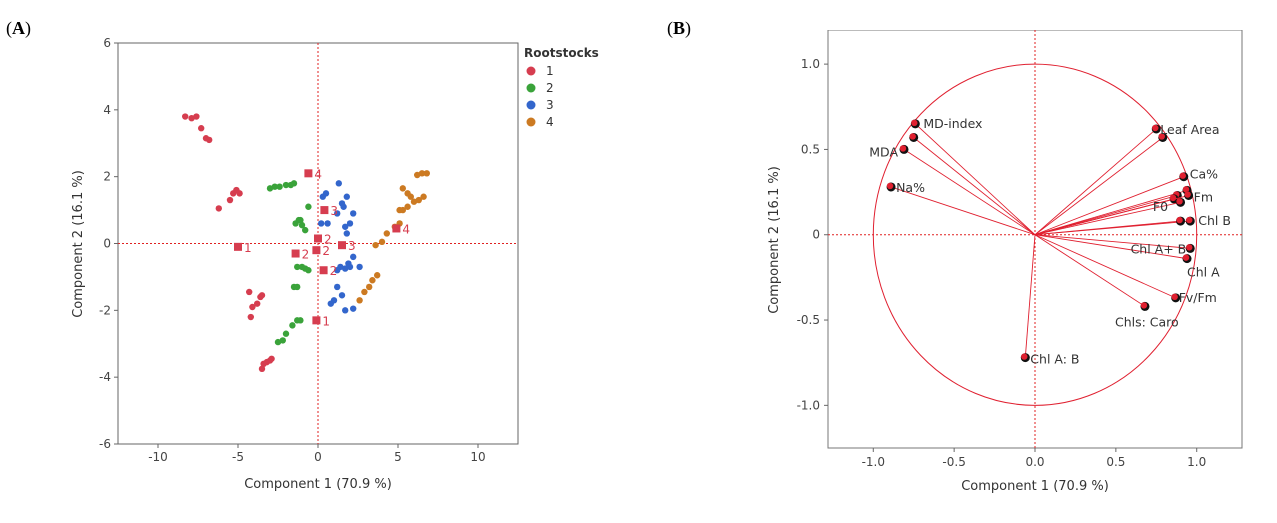 The width and height of the screenshot is (1277, 523). What do you see at coordinates (550, 71) in the screenshot?
I see `legend-entry-1: 1` at bounding box center [550, 71].